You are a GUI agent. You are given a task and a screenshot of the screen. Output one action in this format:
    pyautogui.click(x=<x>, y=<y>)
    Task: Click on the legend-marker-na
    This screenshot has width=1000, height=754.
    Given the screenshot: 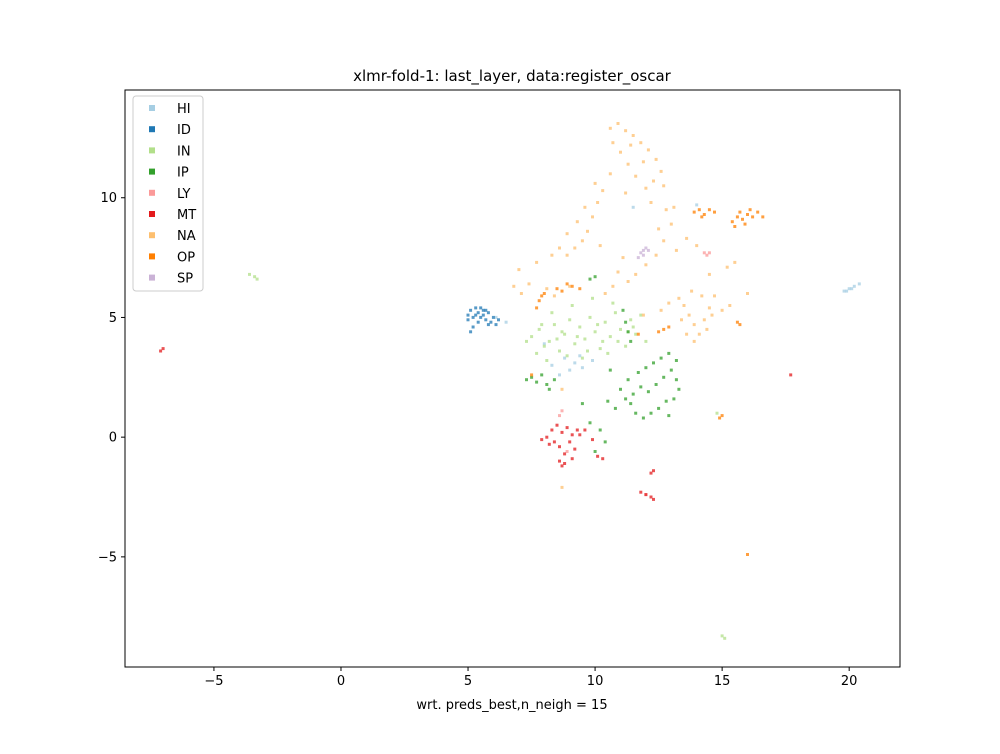 What is the action you would take?
    pyautogui.click(x=152, y=235)
    